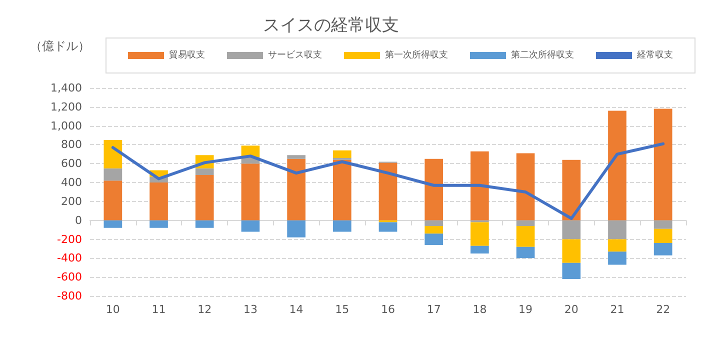  What do you see at coordinates (66, 107) in the screenshot?
I see `y-tick-label: 1,200` at bounding box center [66, 107].